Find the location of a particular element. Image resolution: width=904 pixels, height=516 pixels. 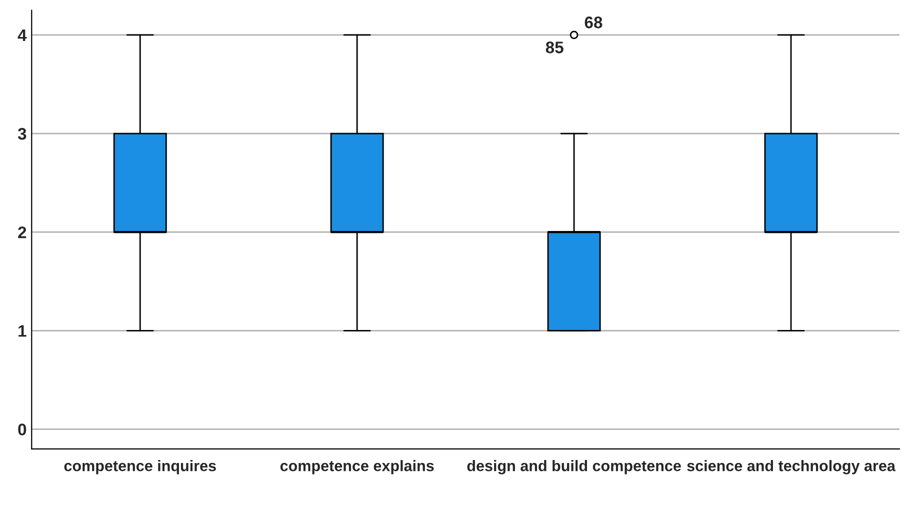

annotation: 68 is located at coordinates (593, 22).